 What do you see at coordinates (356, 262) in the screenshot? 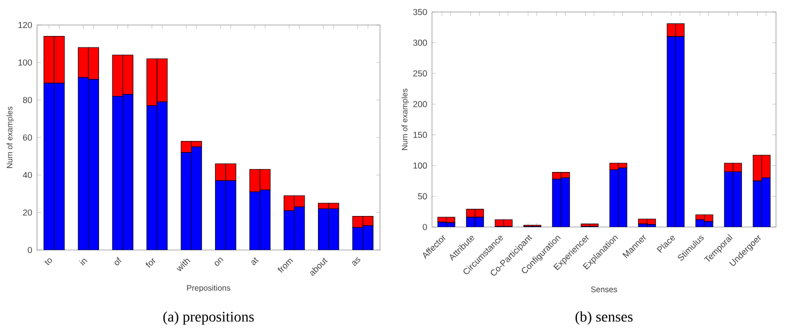
I see `x-tick-label: as` at bounding box center [356, 262].